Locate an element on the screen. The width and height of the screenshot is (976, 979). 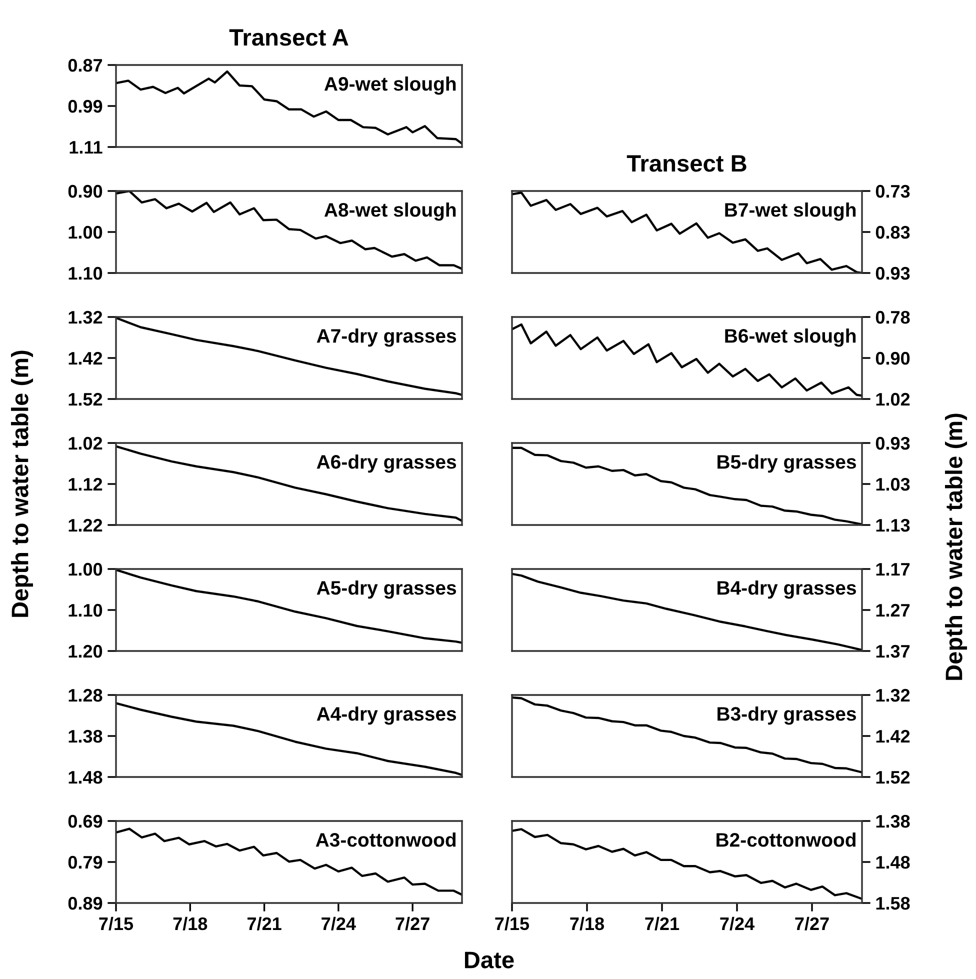
annotation: B4-dry grasses is located at coordinates (787, 589).